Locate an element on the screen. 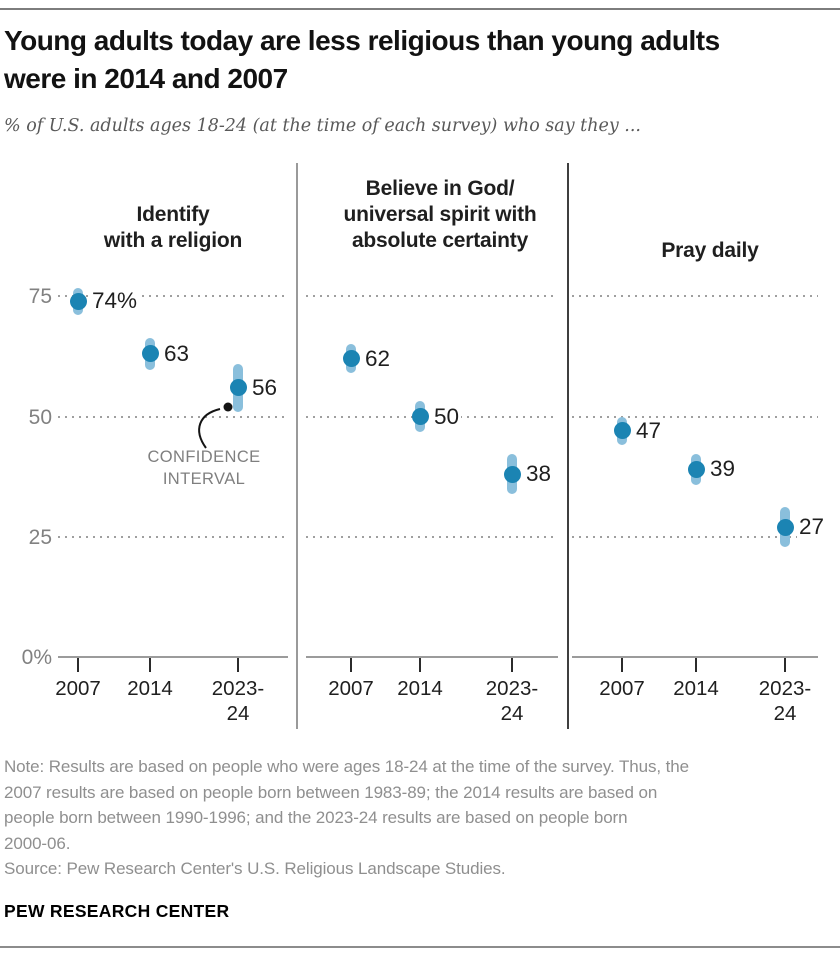  chart-title-line-2: were in 2014 and 2007 is located at coordinates (146, 78).